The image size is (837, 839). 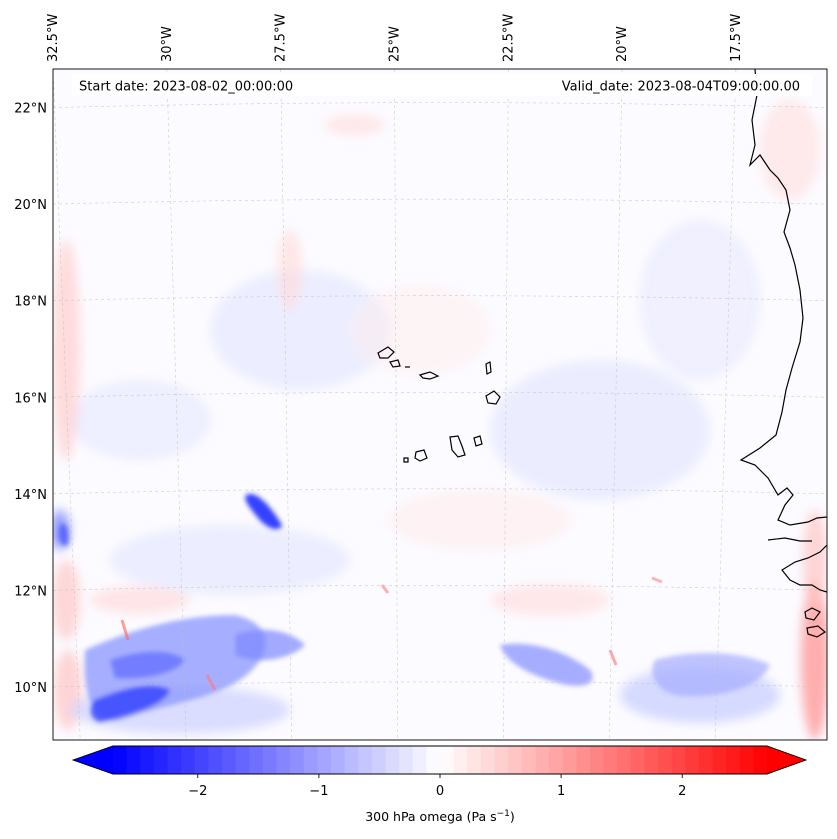 I want to click on longitude-tick-label: 25°W, so click(x=394, y=44).